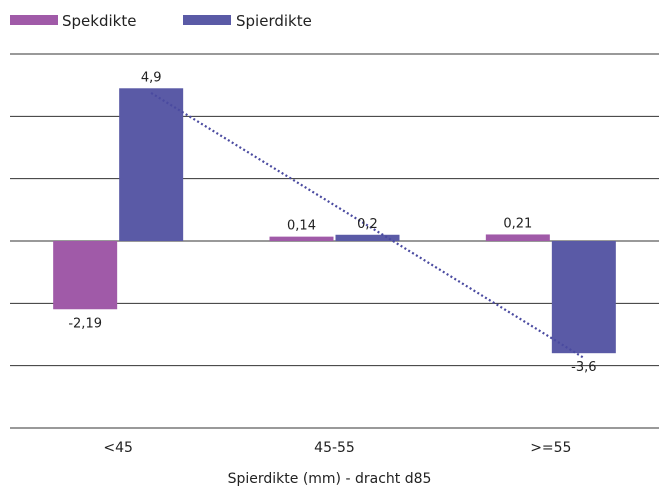  Describe the element at coordinates (207, 20) in the screenshot. I see `legend-swatch-spierdikte` at that location.